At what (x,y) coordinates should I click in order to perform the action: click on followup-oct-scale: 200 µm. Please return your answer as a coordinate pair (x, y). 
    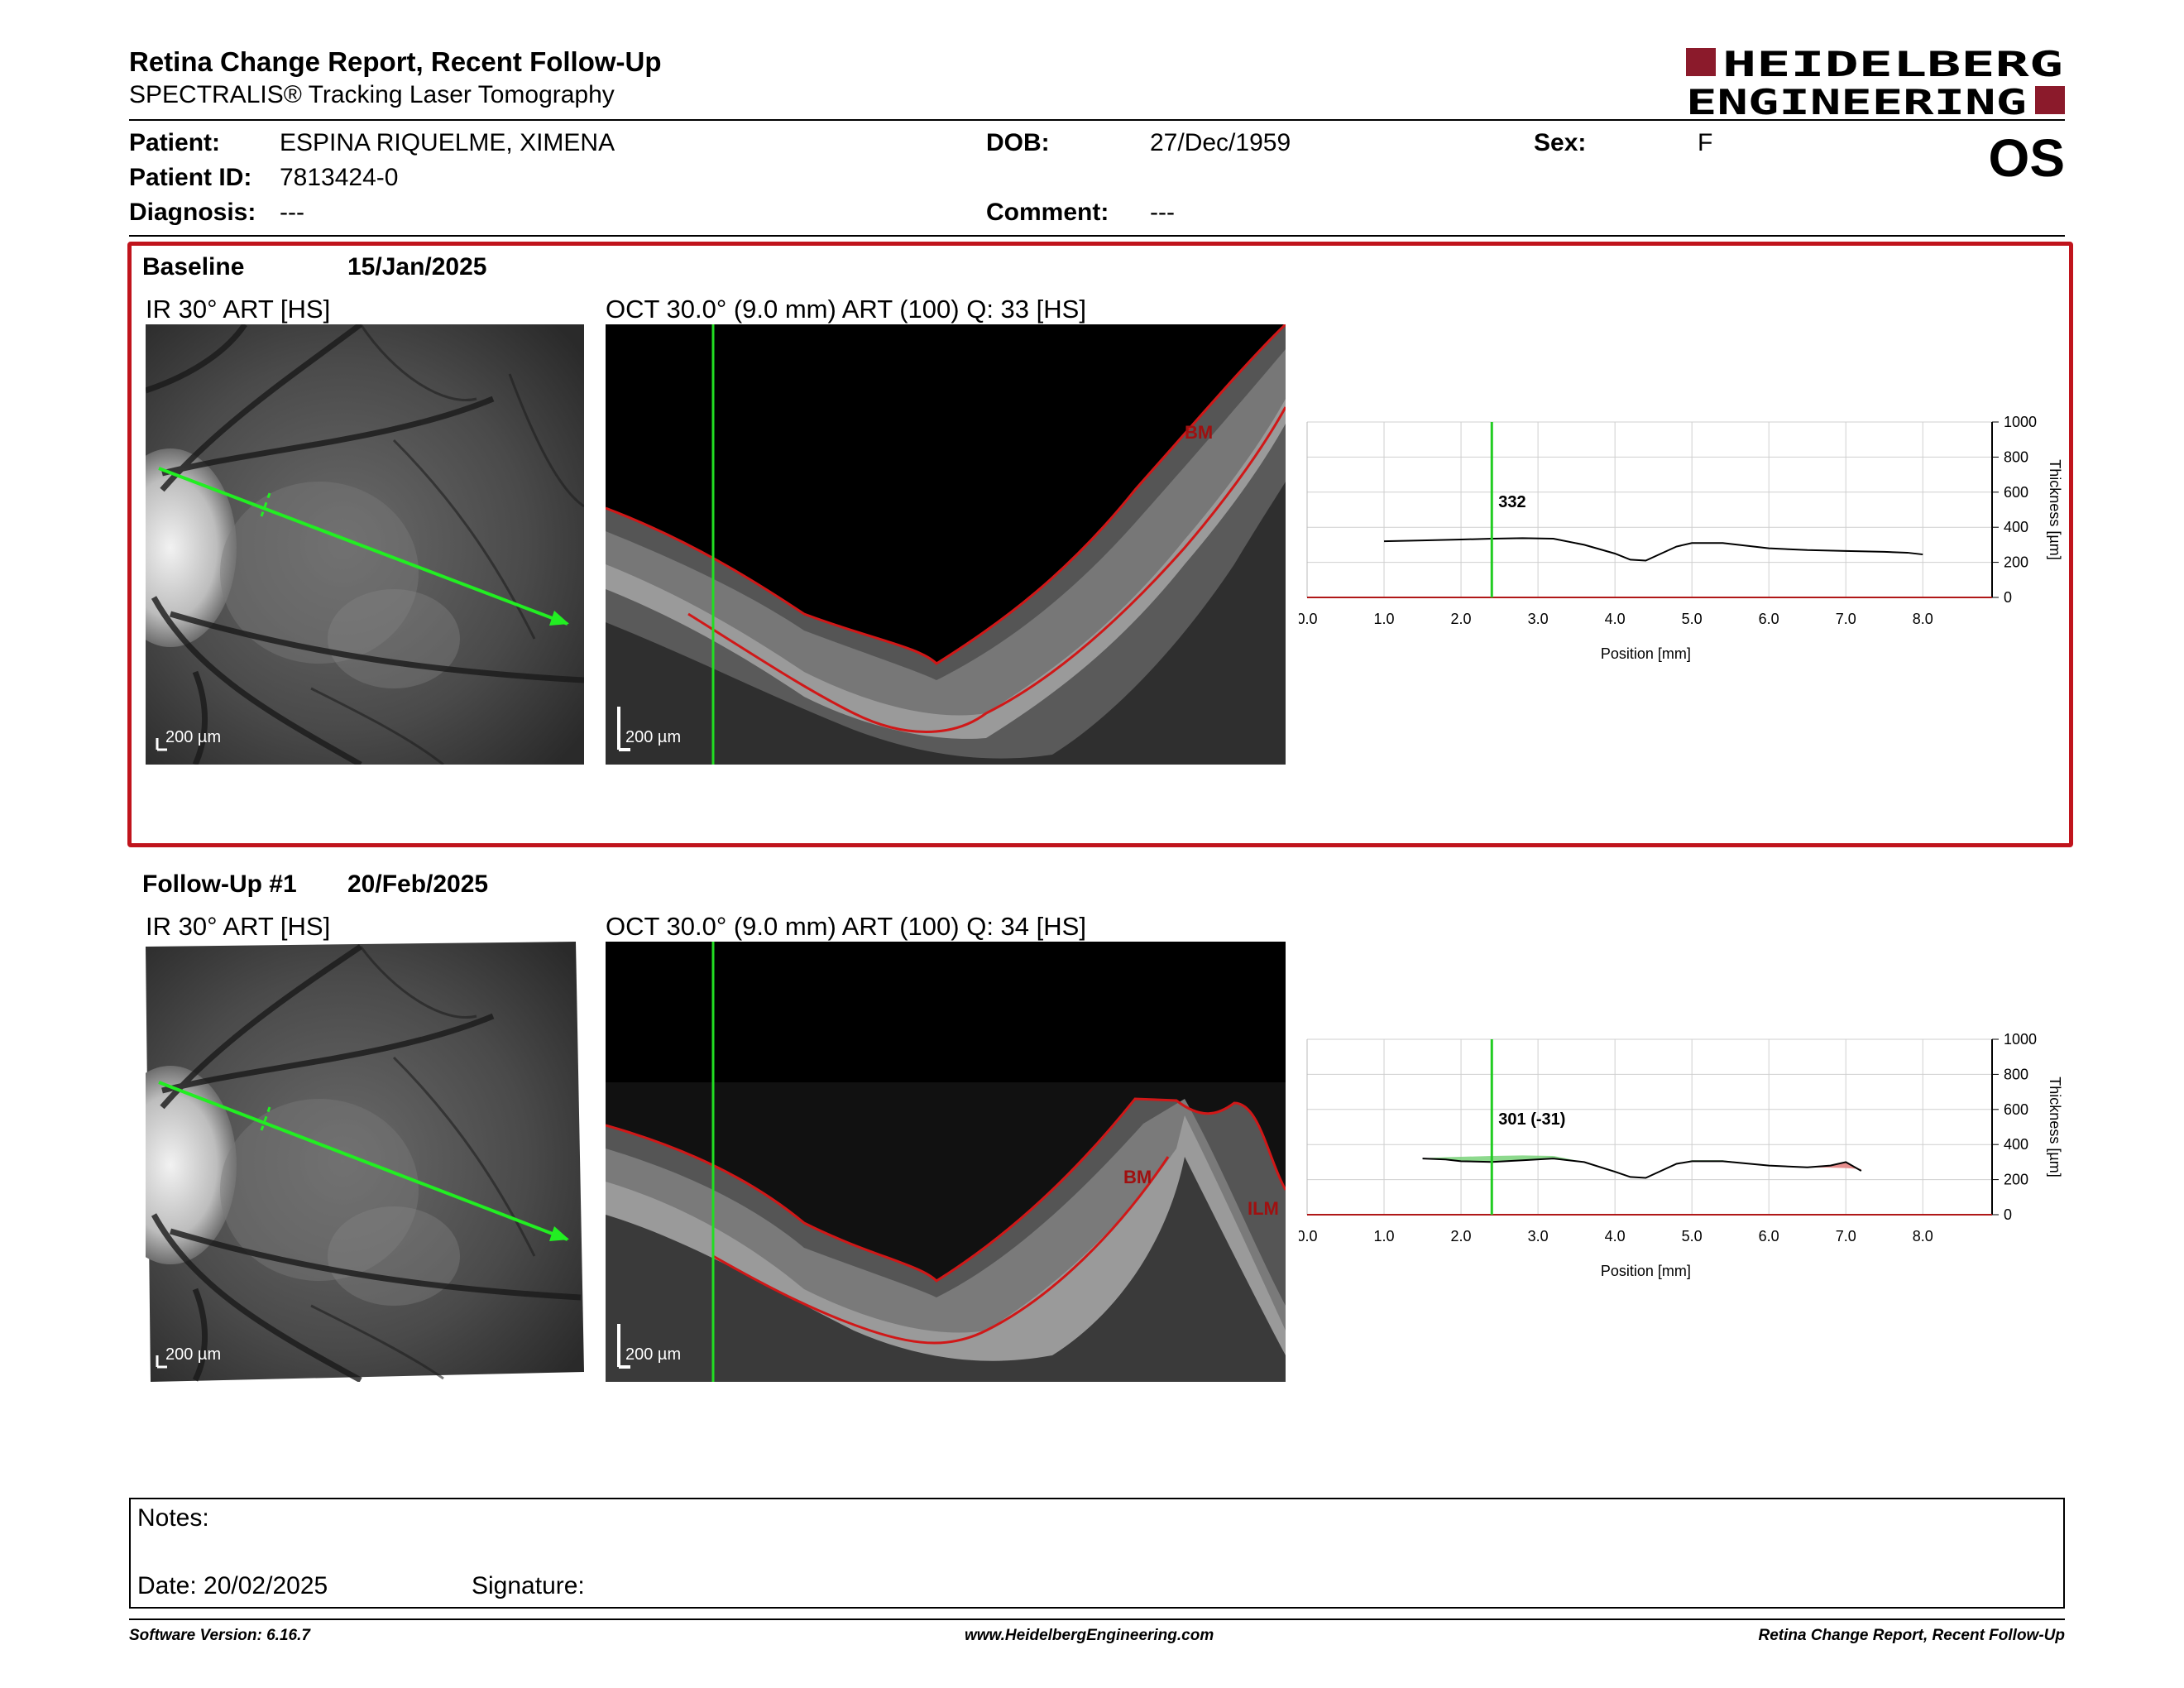
    Looking at the image, I should click on (653, 1354).